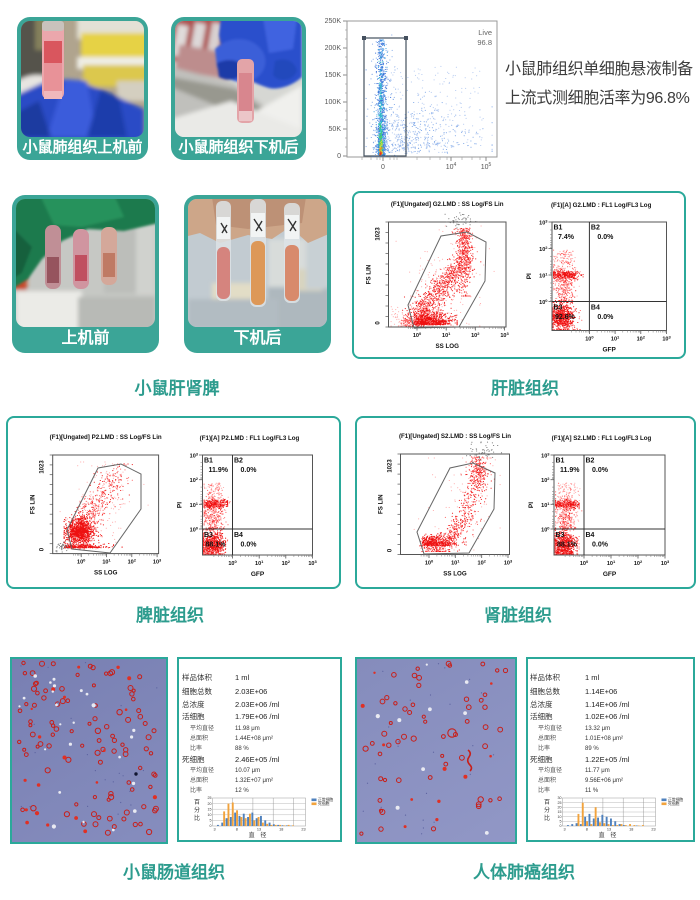 The image size is (700, 900). Describe the element at coordinates (484, 42) in the screenshot. I see `svg-text: 96.8` at that location.